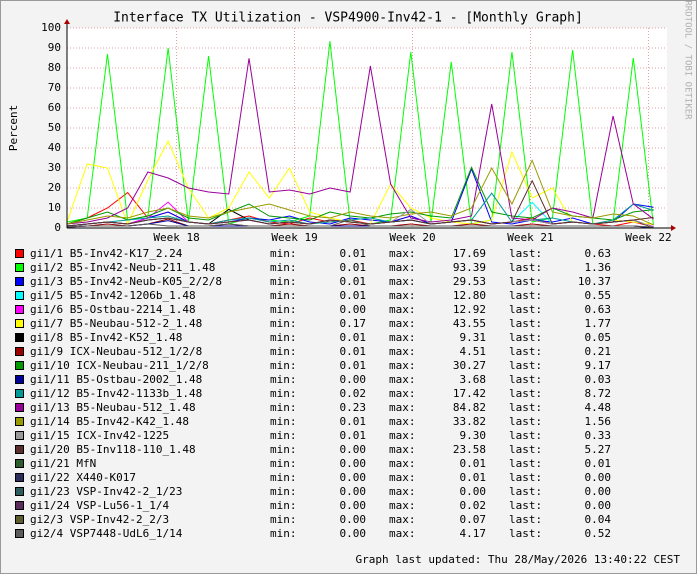 The height and width of the screenshot is (574, 697). What do you see at coordinates (469, 421) in the screenshot?
I see `stat-value: 33.82` at bounding box center [469, 421].